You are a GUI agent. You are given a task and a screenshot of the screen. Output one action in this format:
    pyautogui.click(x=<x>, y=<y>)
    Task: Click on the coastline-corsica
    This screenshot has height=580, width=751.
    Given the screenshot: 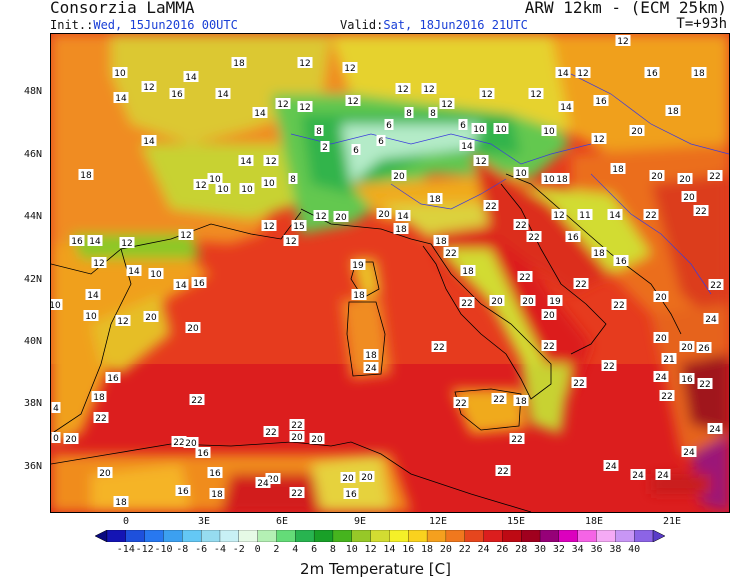 What is the action you would take?
    pyautogui.click(x=365, y=280)
    